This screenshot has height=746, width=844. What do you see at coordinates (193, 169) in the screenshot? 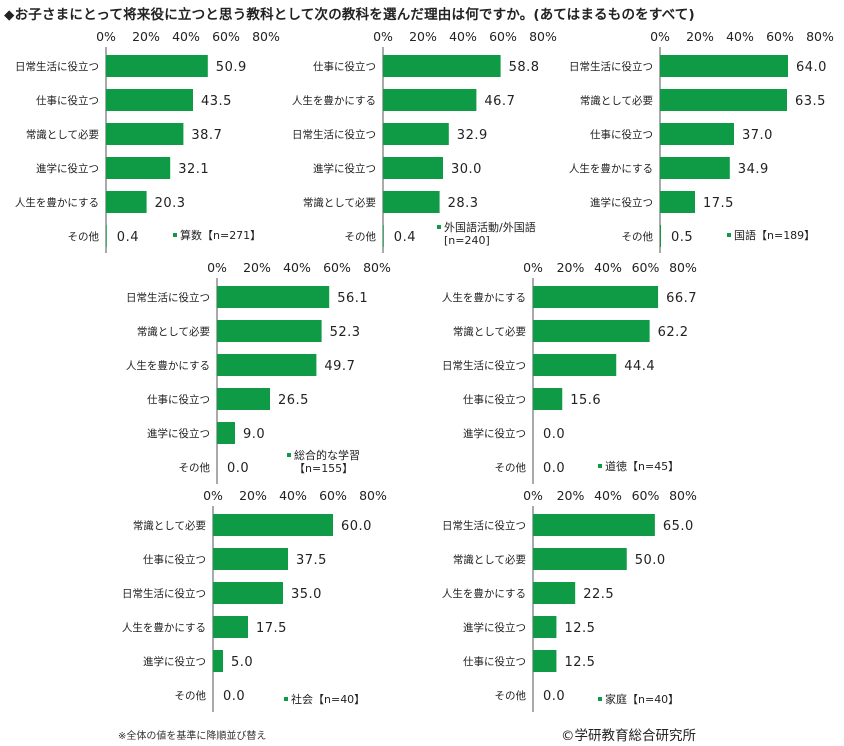
I see `data-label: 32.1` at bounding box center [193, 169].